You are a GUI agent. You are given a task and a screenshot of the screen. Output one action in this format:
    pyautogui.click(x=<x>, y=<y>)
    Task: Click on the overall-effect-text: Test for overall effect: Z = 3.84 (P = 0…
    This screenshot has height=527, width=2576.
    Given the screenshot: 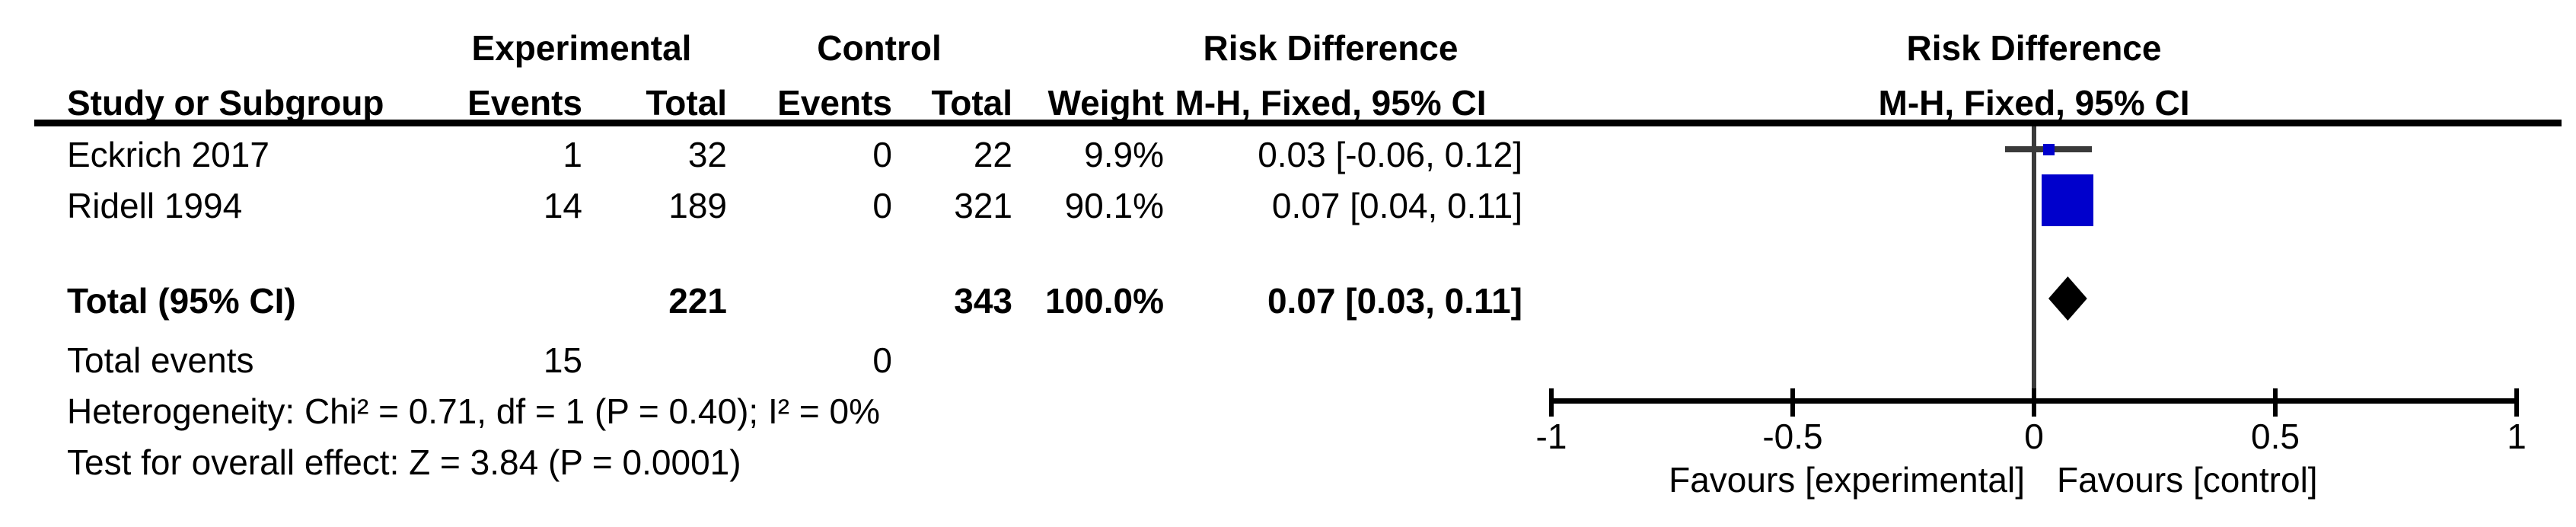 What is the action you would take?
    pyautogui.click(x=404, y=462)
    